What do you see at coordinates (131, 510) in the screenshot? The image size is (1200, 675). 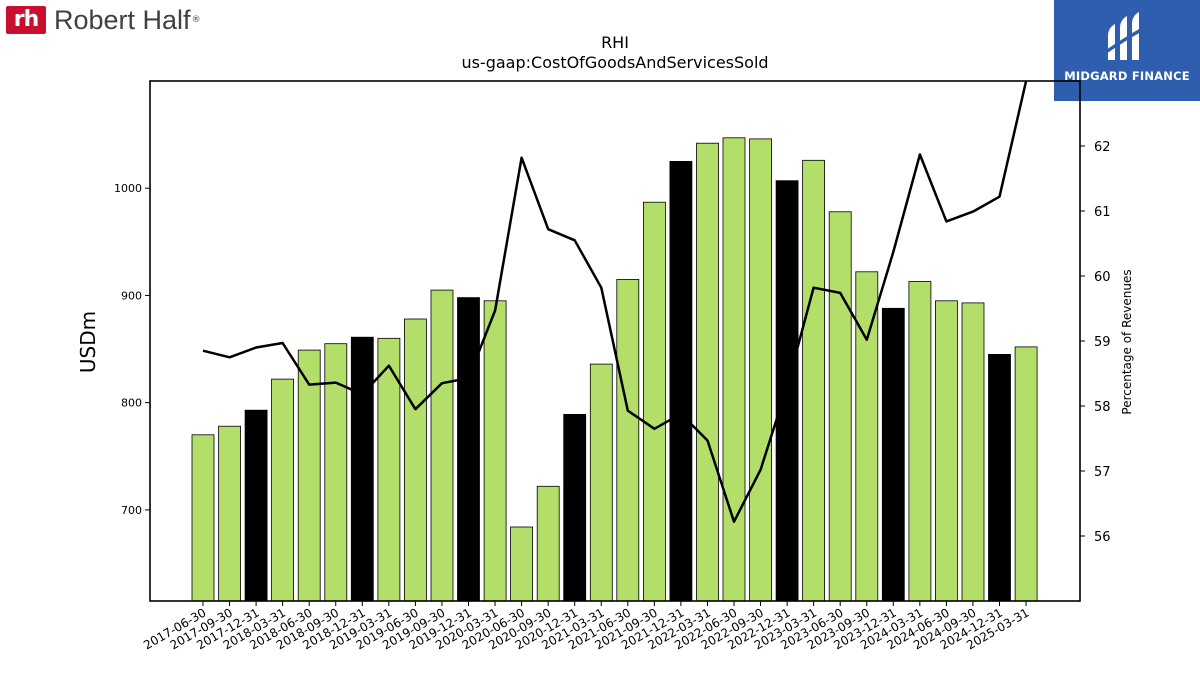 I see `y-tick-label-left: 700` at bounding box center [131, 510].